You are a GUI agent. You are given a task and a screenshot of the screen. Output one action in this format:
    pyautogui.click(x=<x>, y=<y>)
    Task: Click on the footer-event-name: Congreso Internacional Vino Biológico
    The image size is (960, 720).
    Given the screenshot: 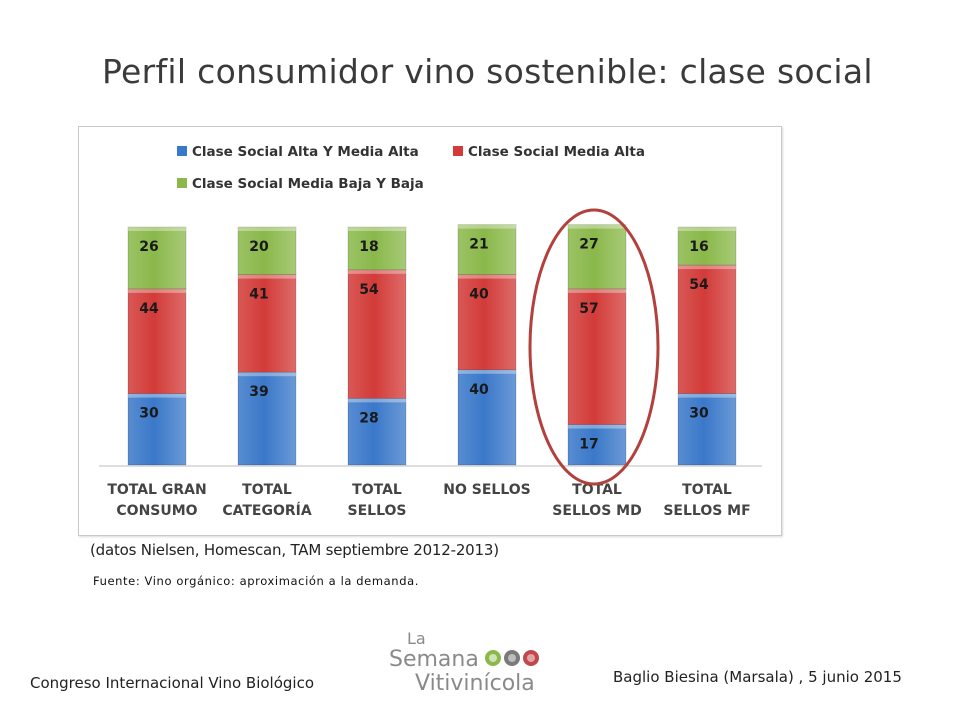 What is the action you would take?
    pyautogui.click(x=172, y=683)
    